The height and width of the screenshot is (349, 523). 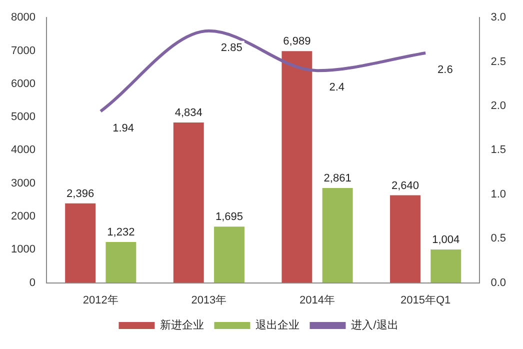 I want to click on y-tick-label: 4000, so click(x=23, y=150).